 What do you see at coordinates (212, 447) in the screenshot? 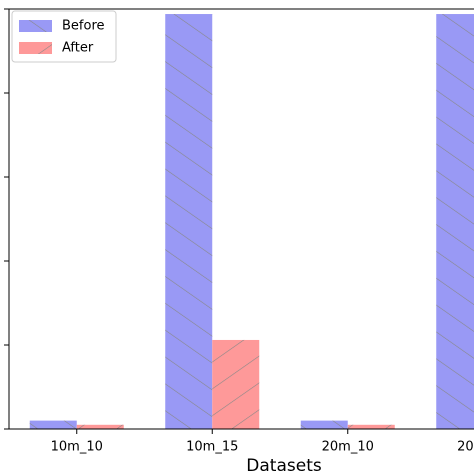
I see `x-tick-label: 10m_15` at bounding box center [212, 447].